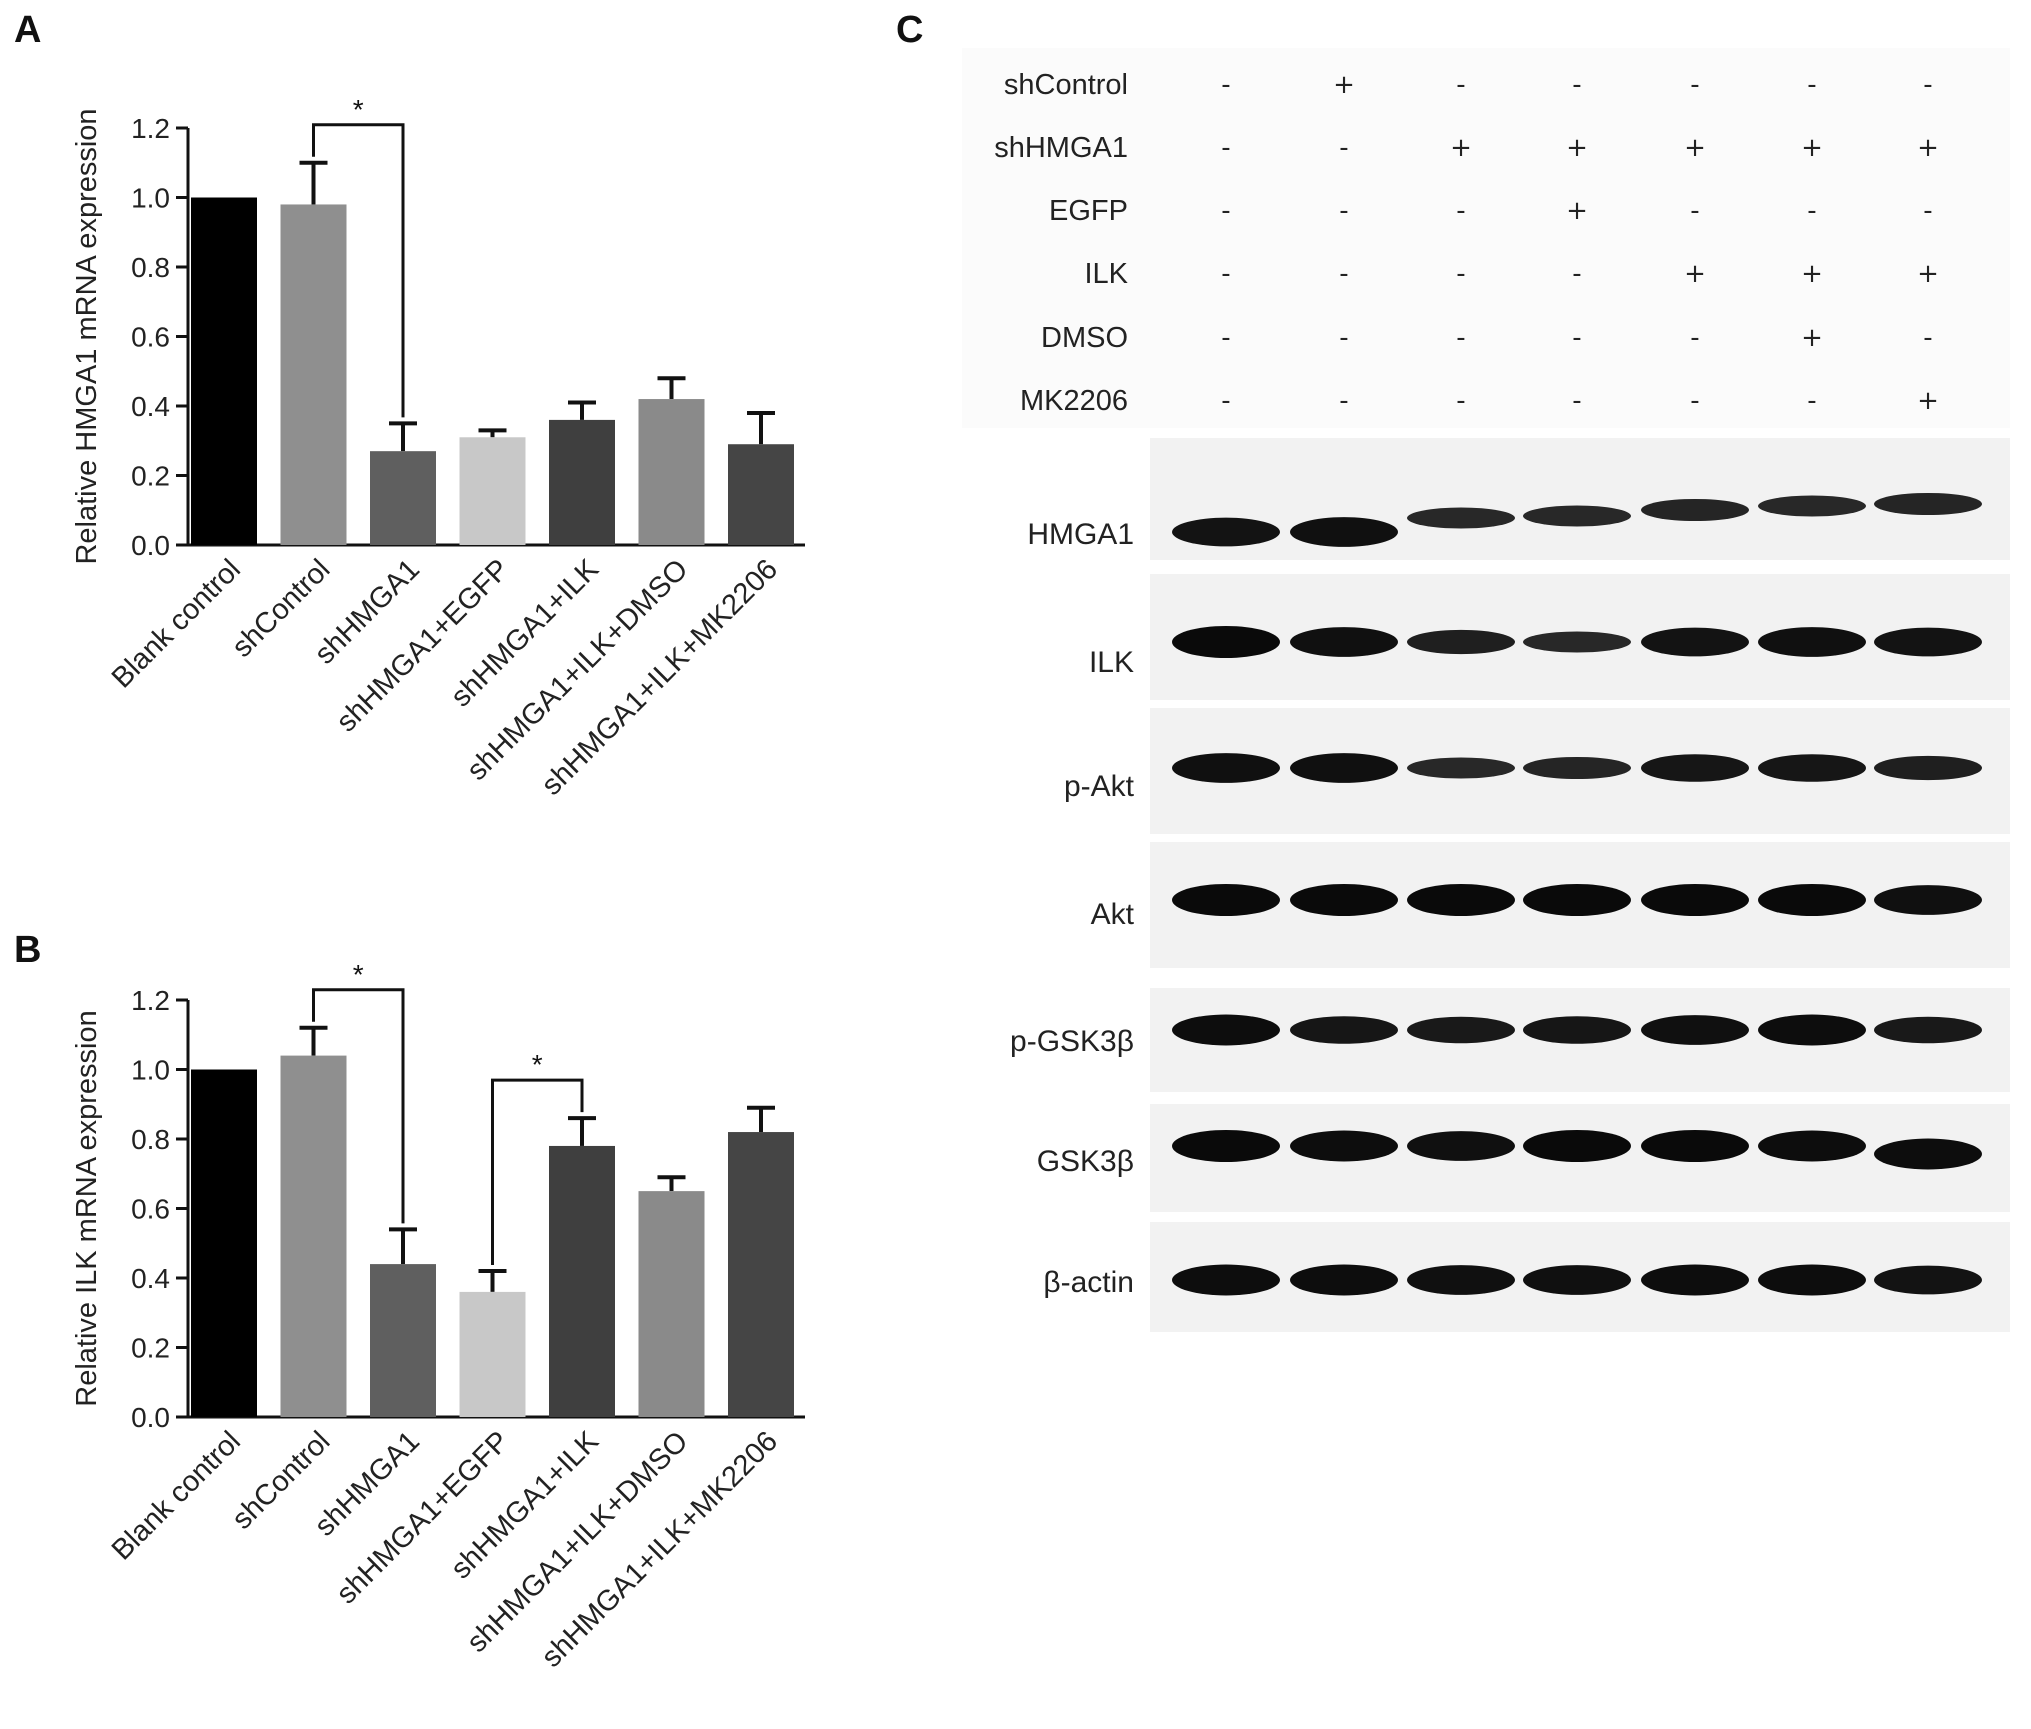 This screenshot has height=1729, width=2031. Describe the element at coordinates (1074, 401) in the screenshot. I see `condition-label: MK2206` at that location.